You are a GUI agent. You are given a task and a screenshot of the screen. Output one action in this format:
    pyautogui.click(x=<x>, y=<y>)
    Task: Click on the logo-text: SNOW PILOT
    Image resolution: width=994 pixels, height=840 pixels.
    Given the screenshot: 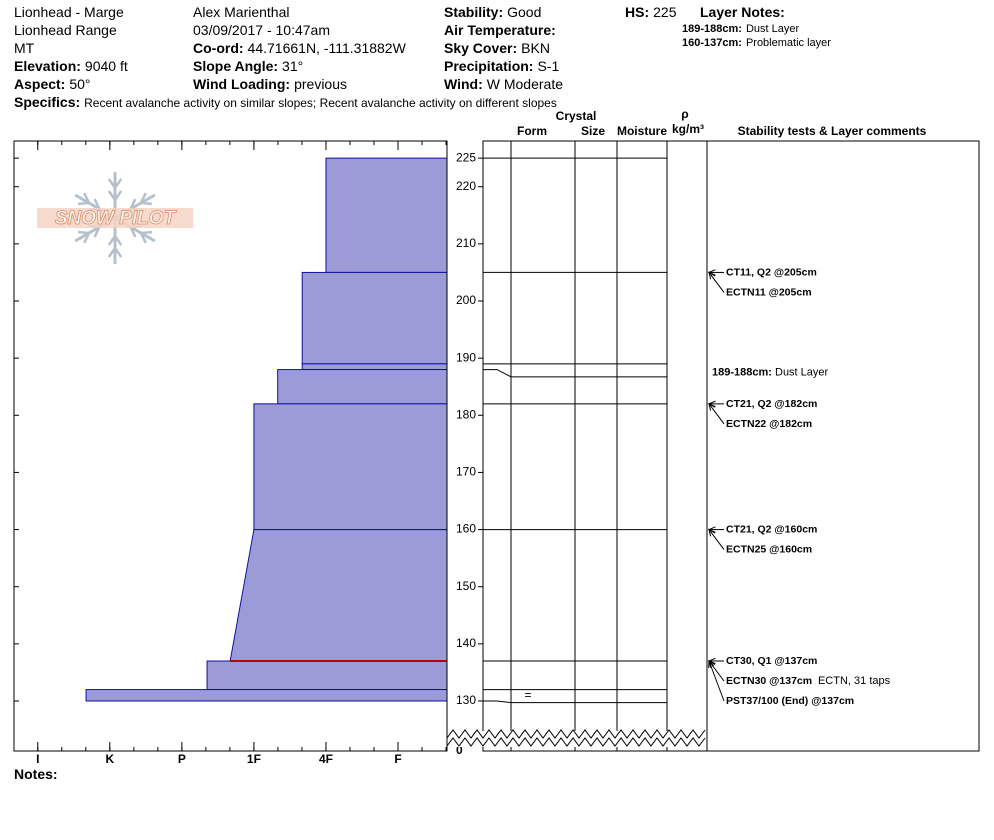 What is the action you would take?
    pyautogui.click(x=116, y=218)
    